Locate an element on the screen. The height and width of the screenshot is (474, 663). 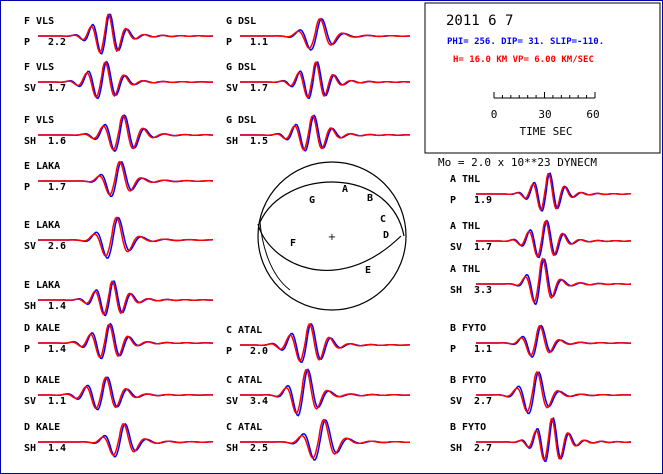
header-box is located at coordinates (542, 78).